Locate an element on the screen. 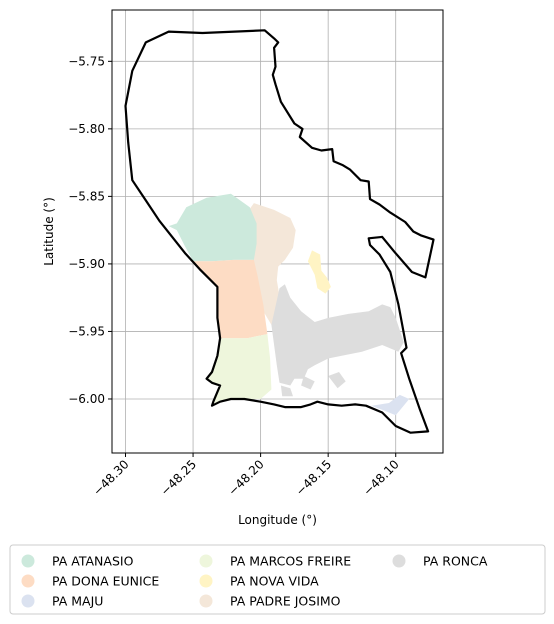 The width and height of the screenshot is (554, 624). y-tick-label: −6.00 is located at coordinates (86, 399).